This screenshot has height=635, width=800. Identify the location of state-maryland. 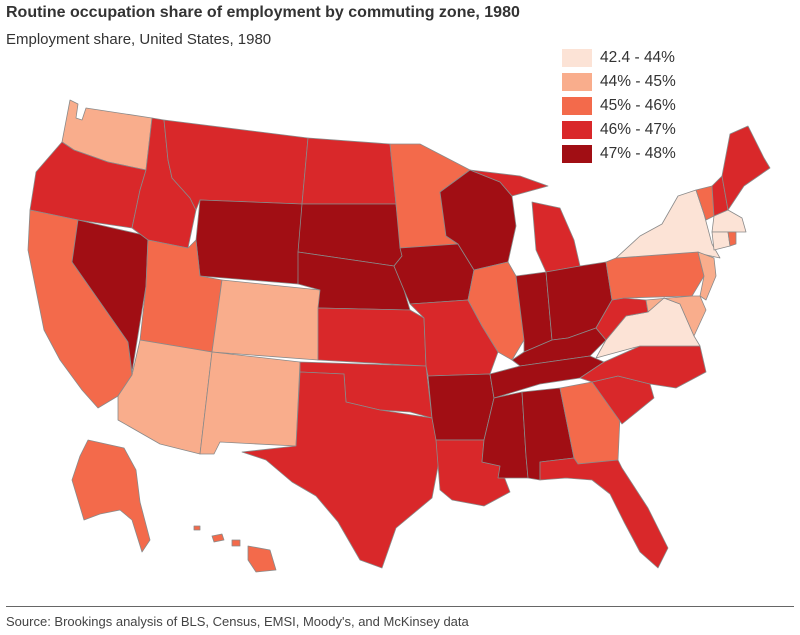
(676, 316).